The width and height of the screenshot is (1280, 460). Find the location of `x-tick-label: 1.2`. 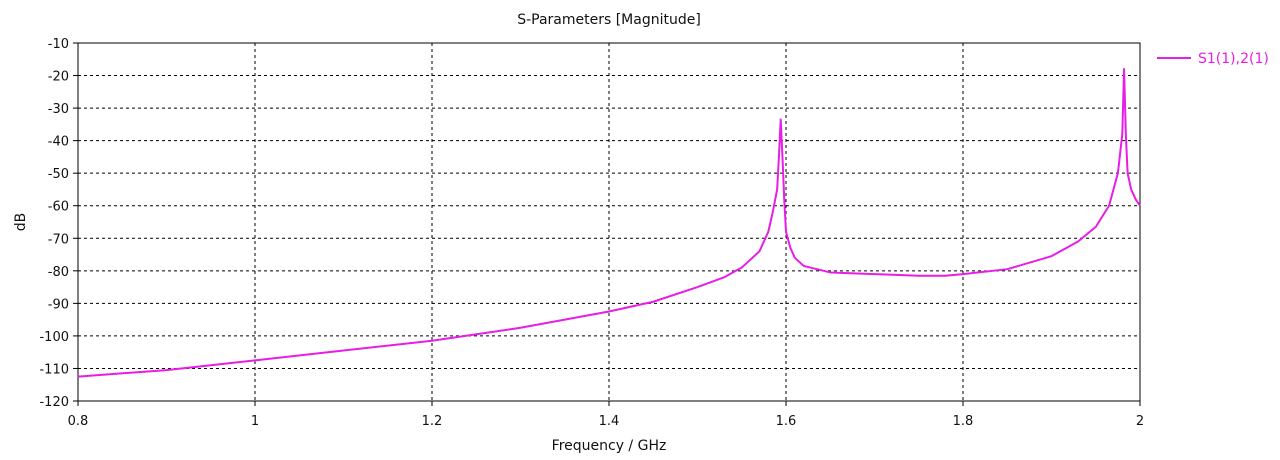

x-tick-label: 1.2 is located at coordinates (432, 421).